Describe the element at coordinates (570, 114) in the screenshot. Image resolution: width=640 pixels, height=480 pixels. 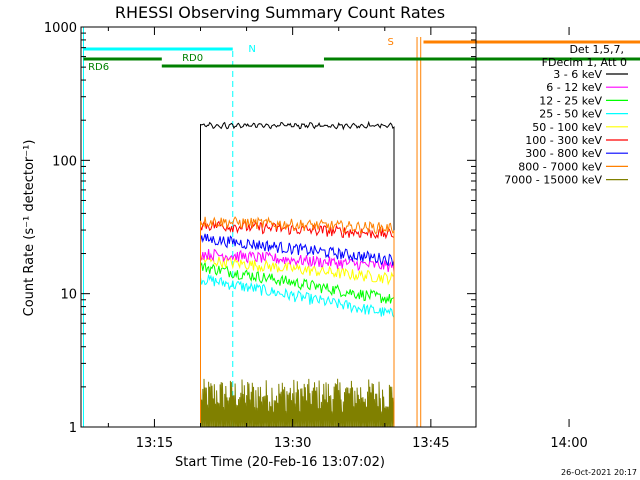
I see `legend-label: 25 - 50 keV` at that location.